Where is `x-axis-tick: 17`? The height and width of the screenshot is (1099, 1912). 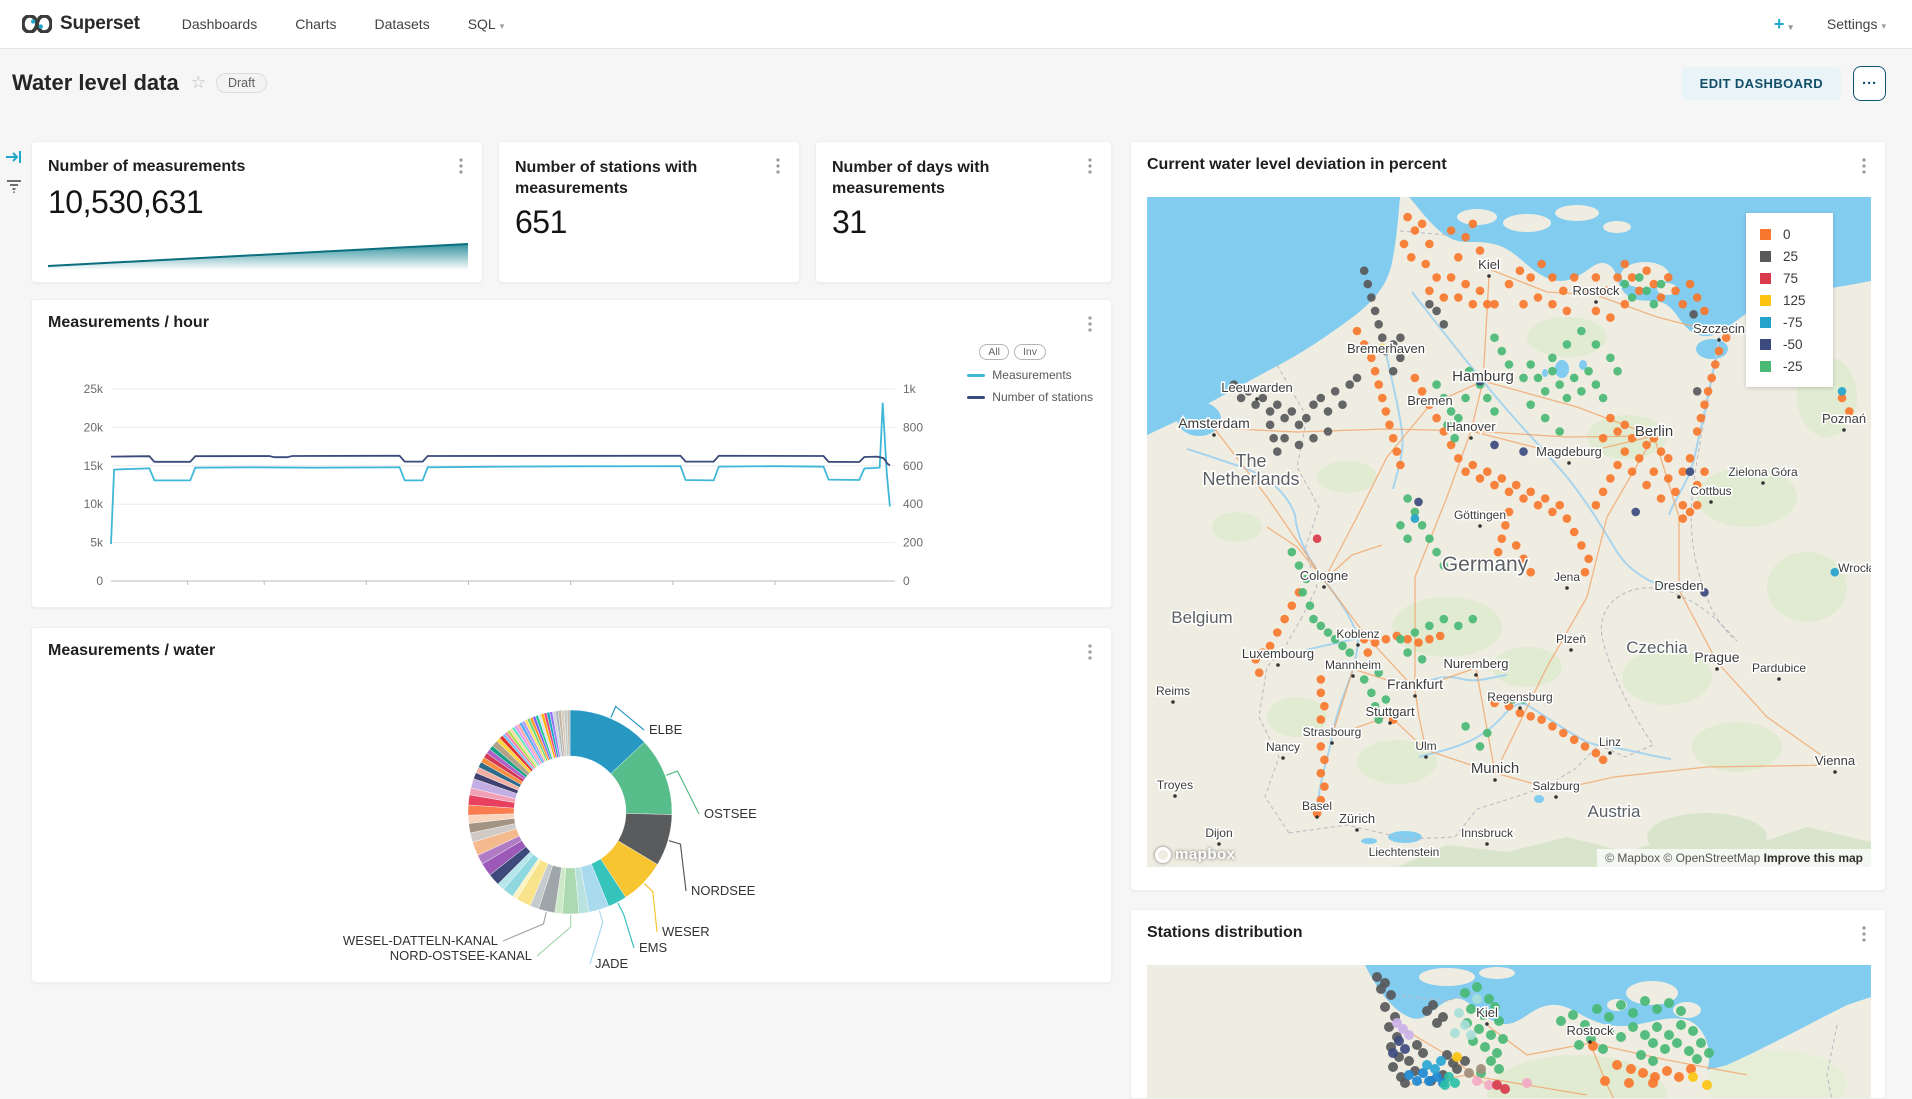
x-axis-tick: 17 is located at coordinates (673, 589).